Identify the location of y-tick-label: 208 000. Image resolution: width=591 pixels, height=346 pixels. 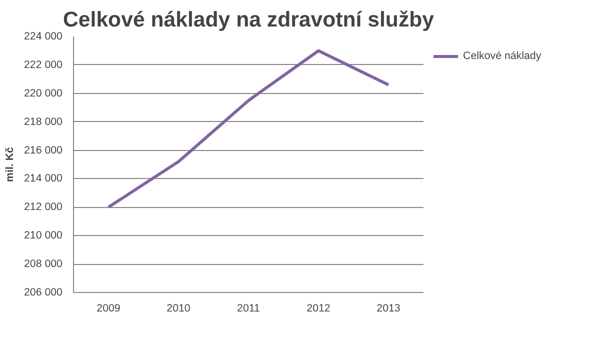
(43, 264).